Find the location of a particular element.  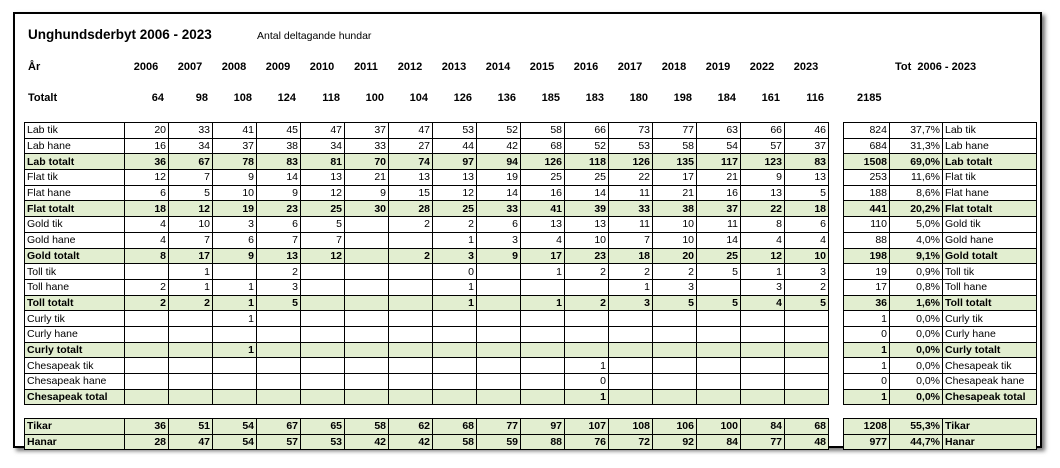

table-row: Flat tik 12 7 9 14 13 21 13 13 19 25 25 22 17 21 9 13 is located at coordinates (426, 177).